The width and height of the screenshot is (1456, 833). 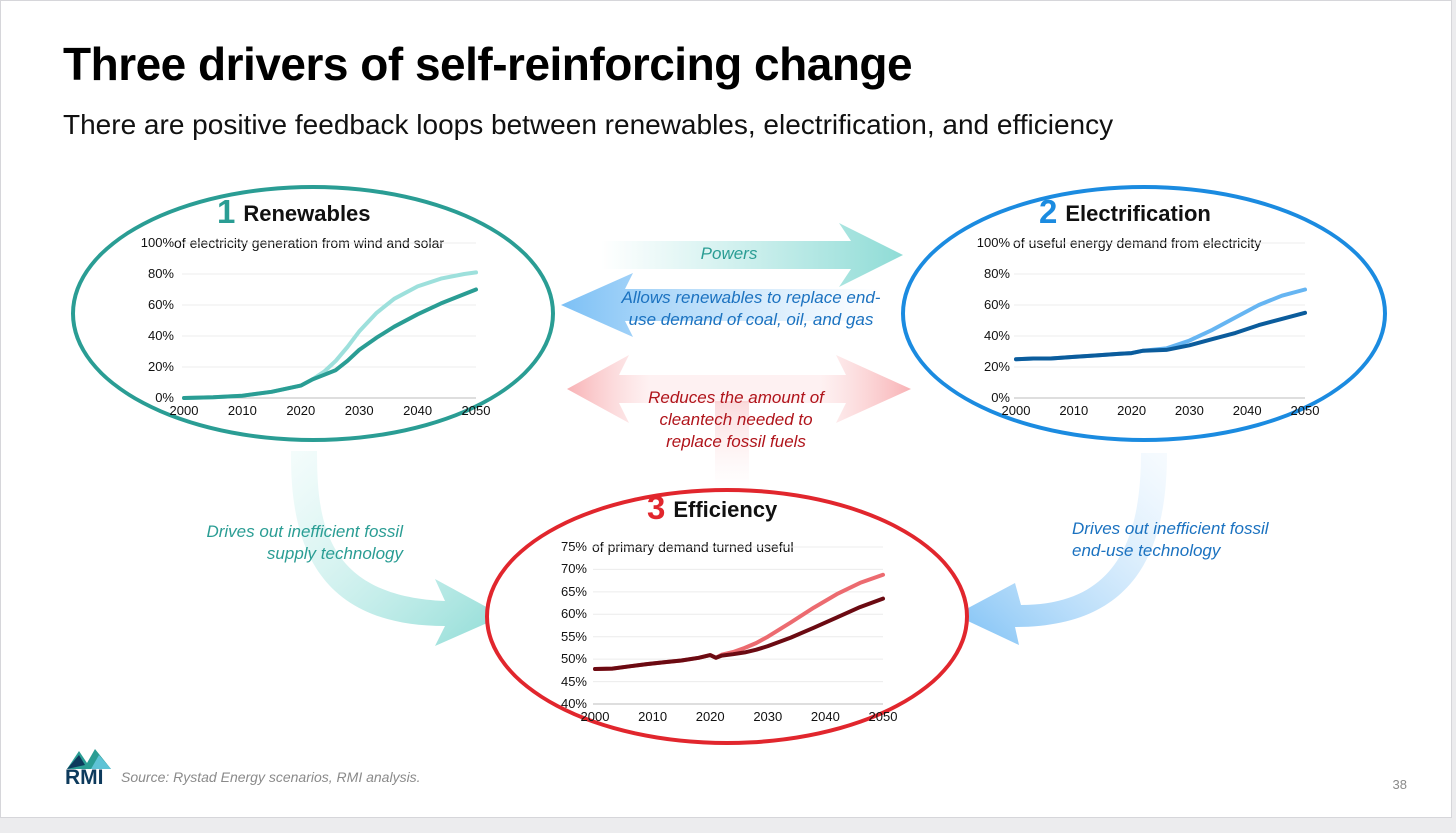 I want to click on supply-label-line2: supply technology, so click(x=334, y=553).